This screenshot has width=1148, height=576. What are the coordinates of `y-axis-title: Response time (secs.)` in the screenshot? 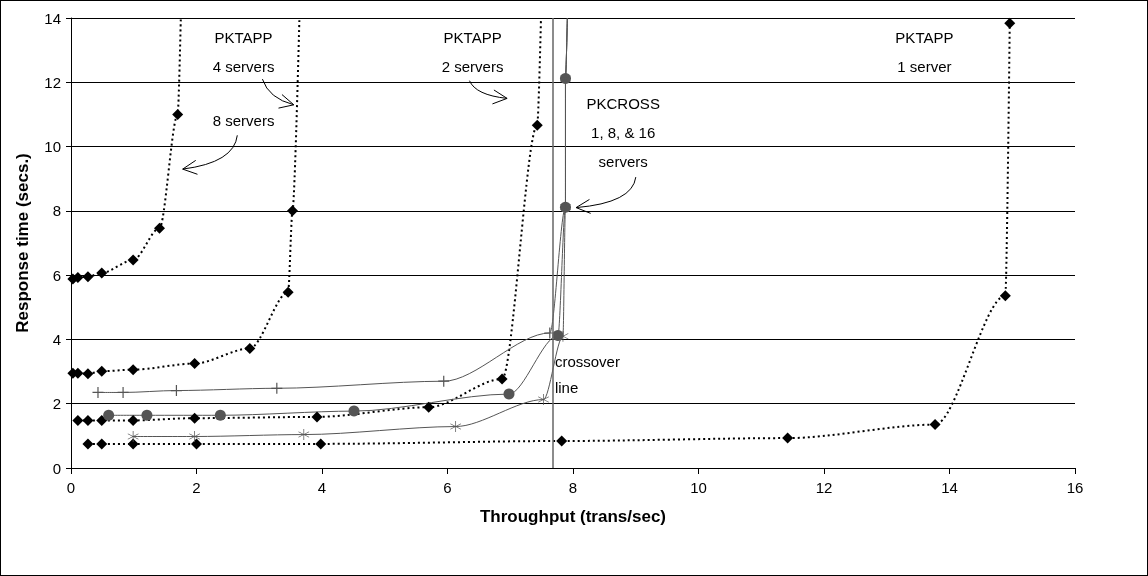 It's located at (22, 243).